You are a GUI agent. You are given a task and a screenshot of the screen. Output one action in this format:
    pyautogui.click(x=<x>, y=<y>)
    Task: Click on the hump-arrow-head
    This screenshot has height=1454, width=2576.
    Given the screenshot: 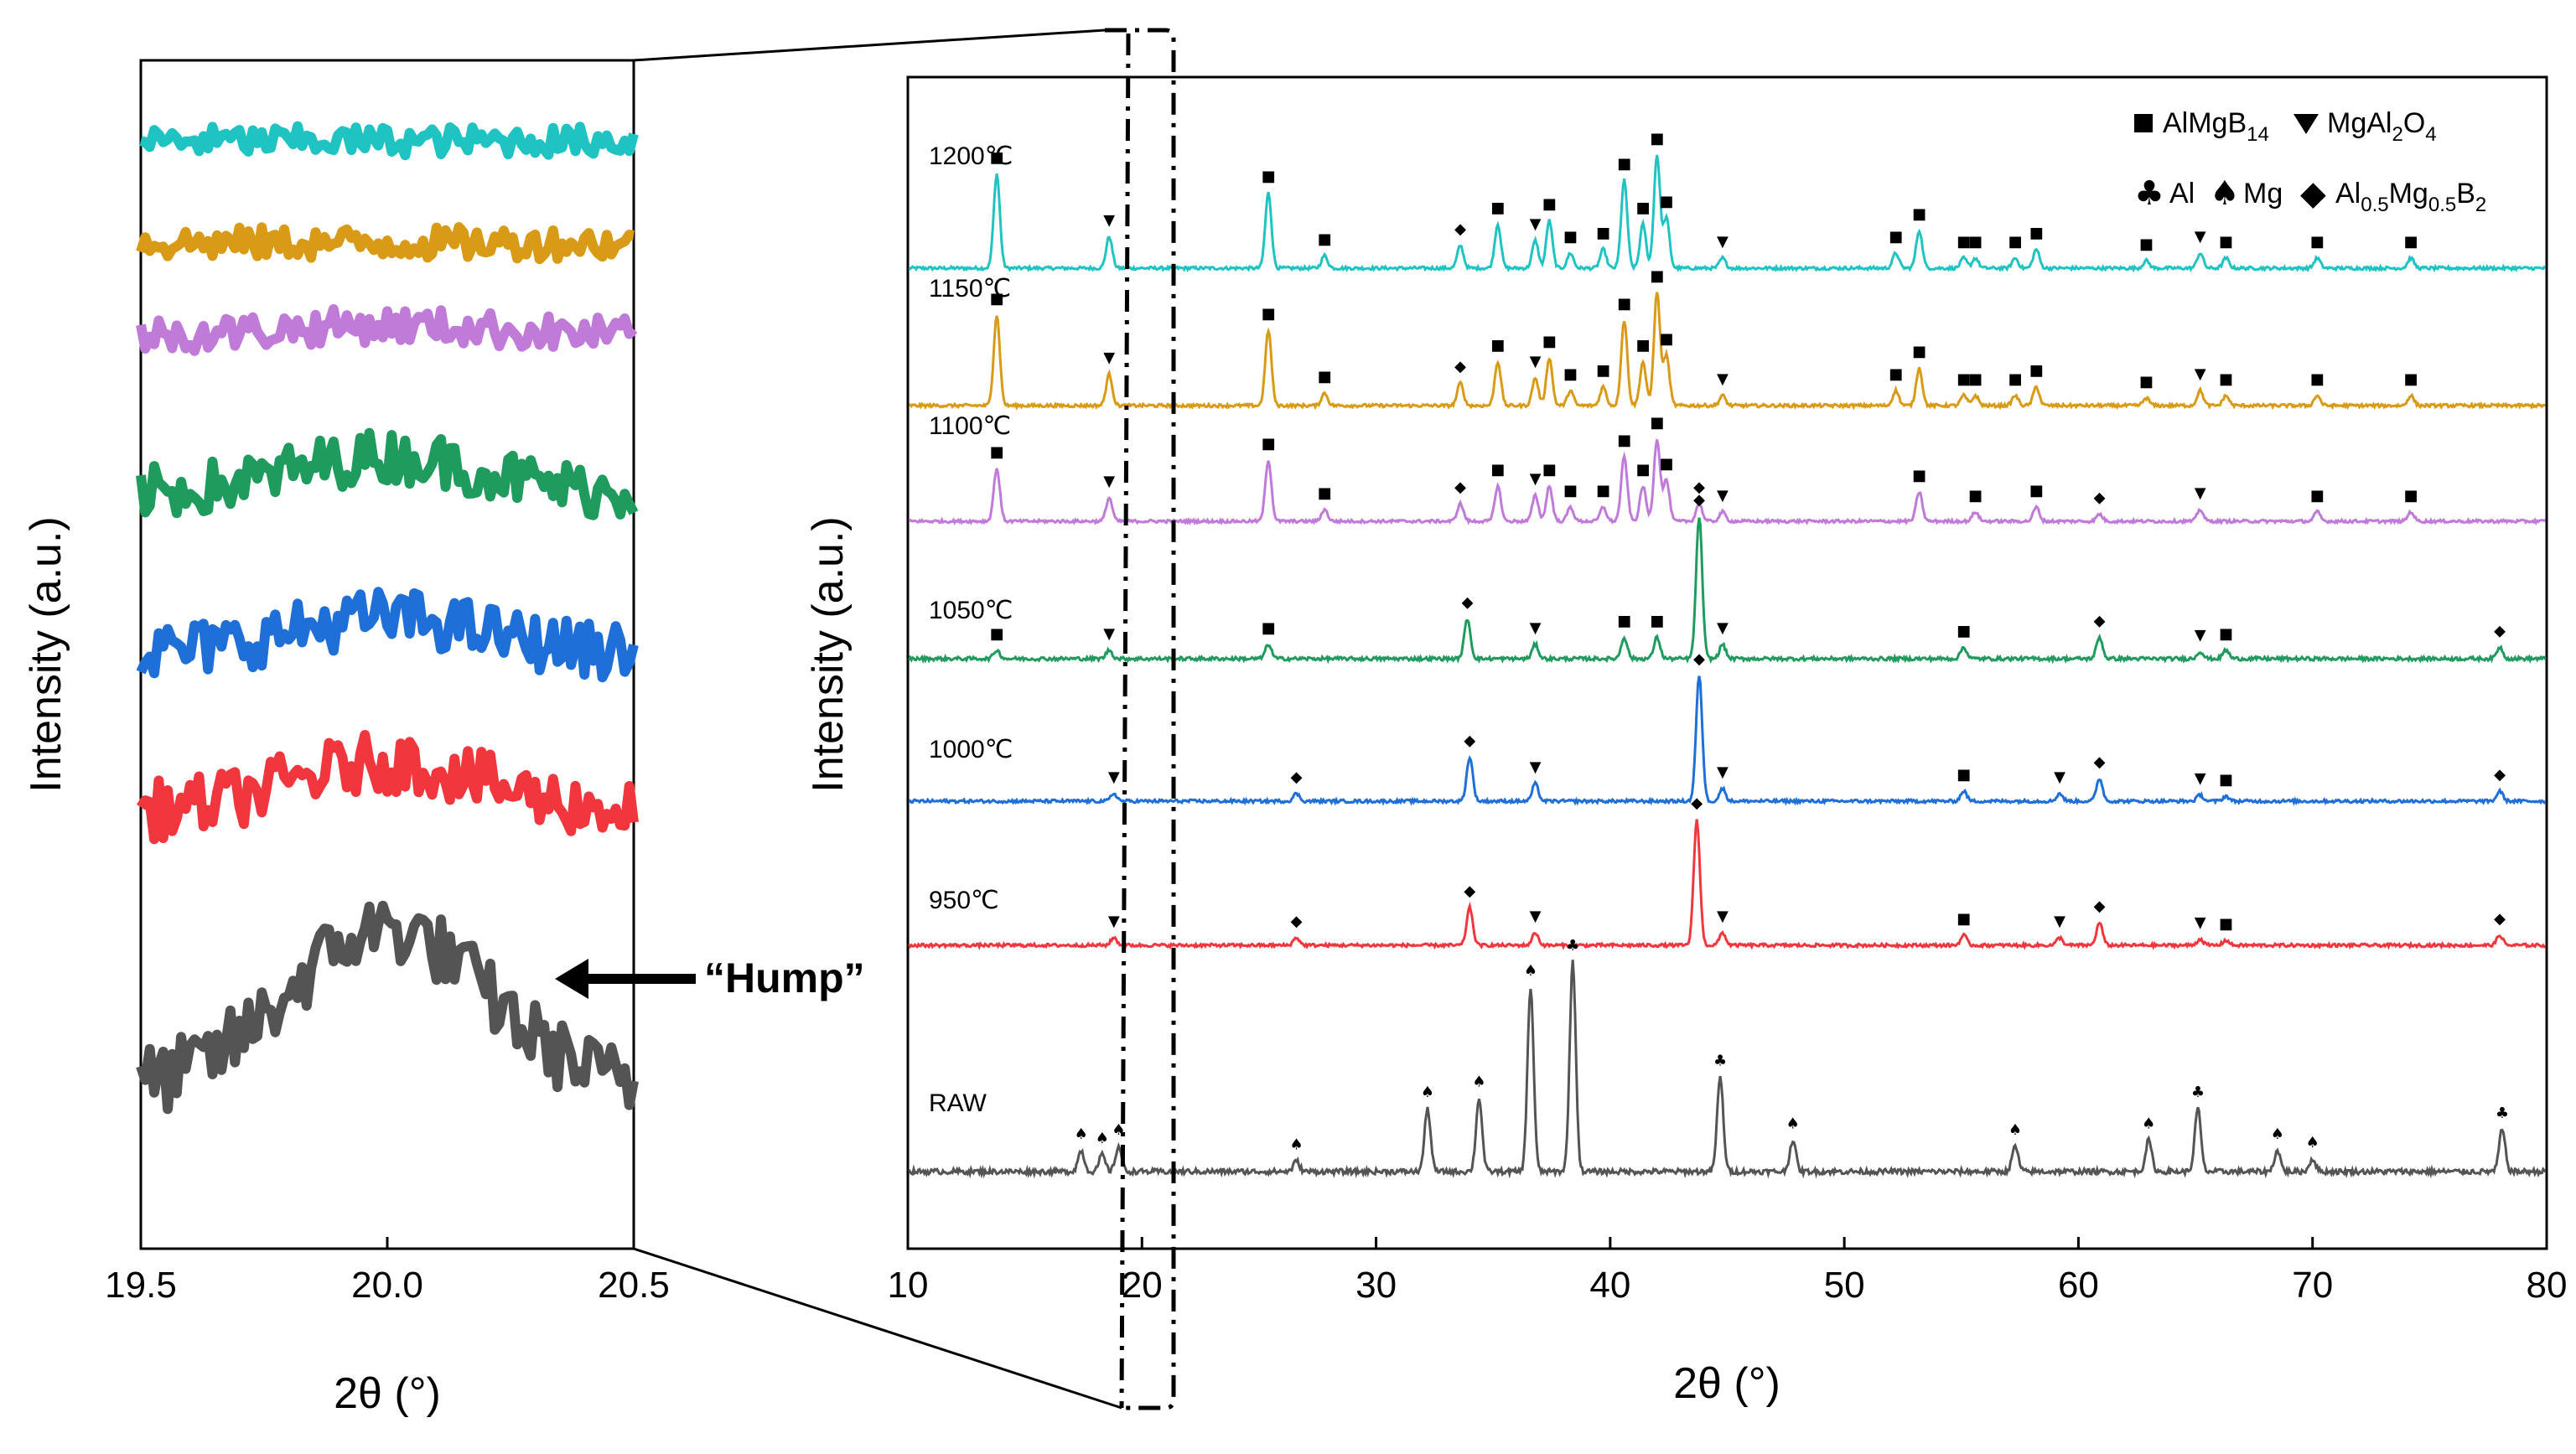 What is the action you would take?
    pyautogui.click(x=571, y=979)
    